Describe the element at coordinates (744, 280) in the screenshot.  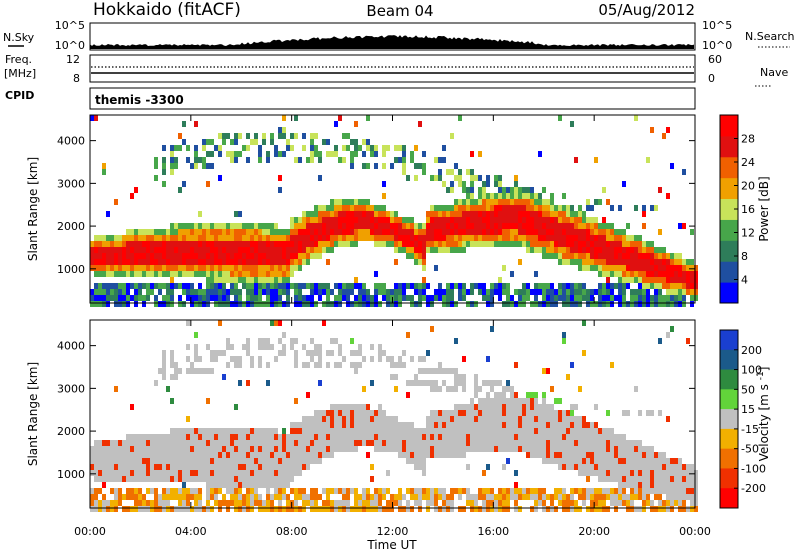
I see `power-colorbar-tick: 4` at that location.